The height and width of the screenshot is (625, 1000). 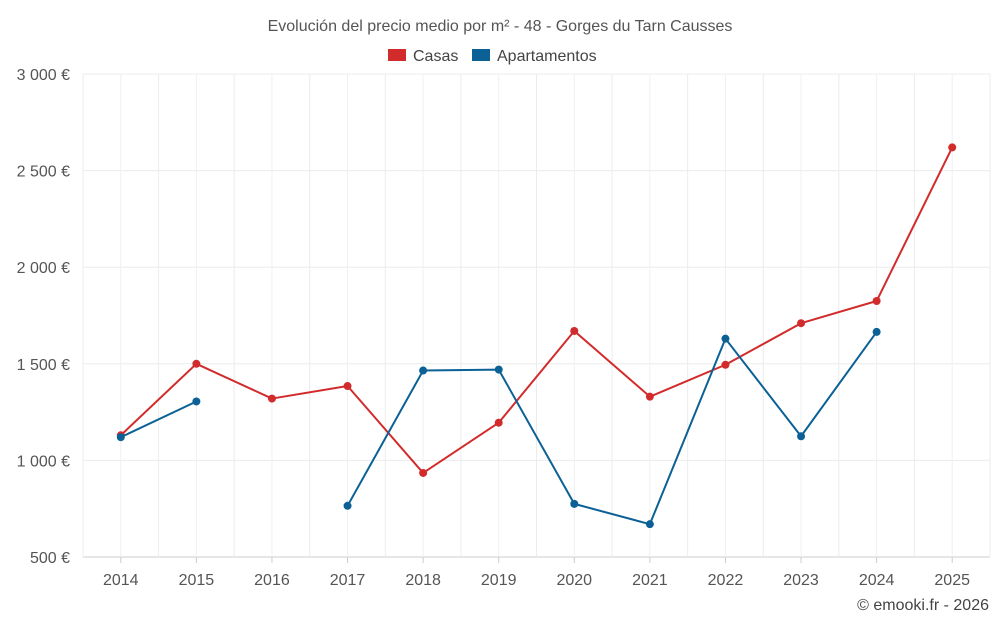 I want to click on y-tick-label: 500 €, so click(x=50, y=558).